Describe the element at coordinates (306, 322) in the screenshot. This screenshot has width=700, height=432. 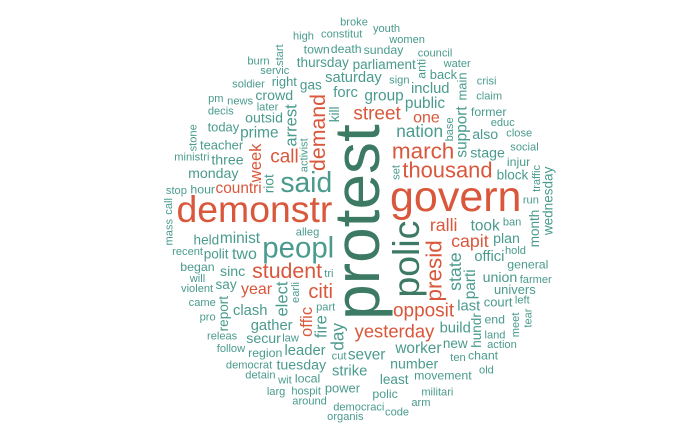
I see `cloud-word: offic` at that location.